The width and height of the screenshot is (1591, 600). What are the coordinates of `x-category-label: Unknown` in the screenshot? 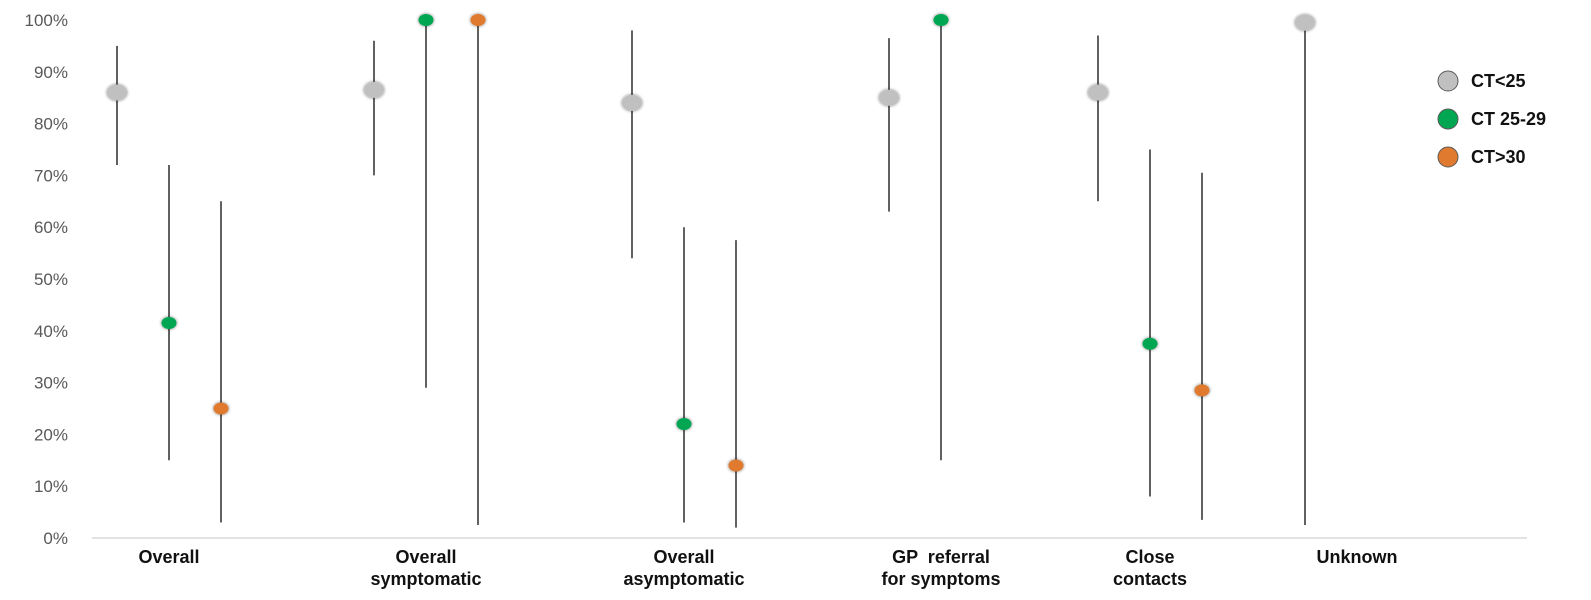 It's located at (1357, 557).